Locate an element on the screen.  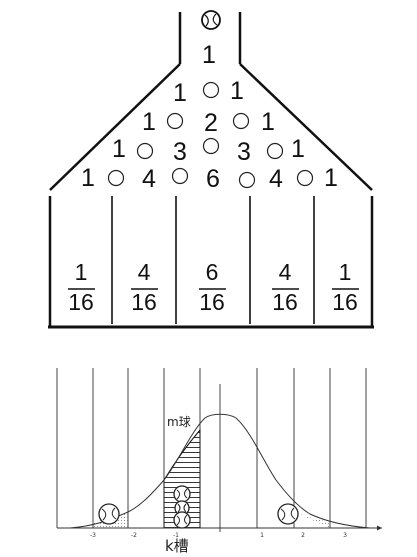
funnel-right-slope is located at coordinates (306, 127).